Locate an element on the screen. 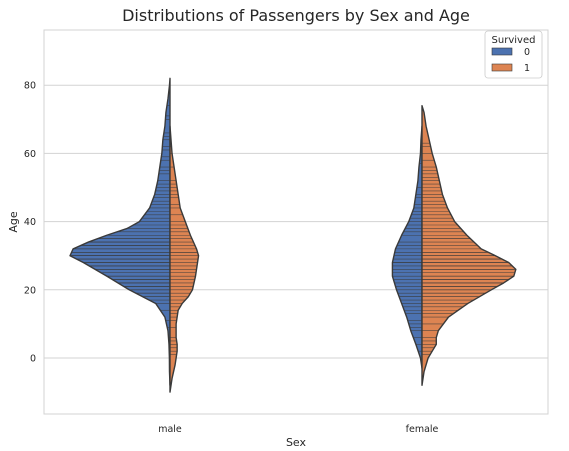 This screenshot has height=451, width=569. y-tick-label: 40 is located at coordinates (30, 222).